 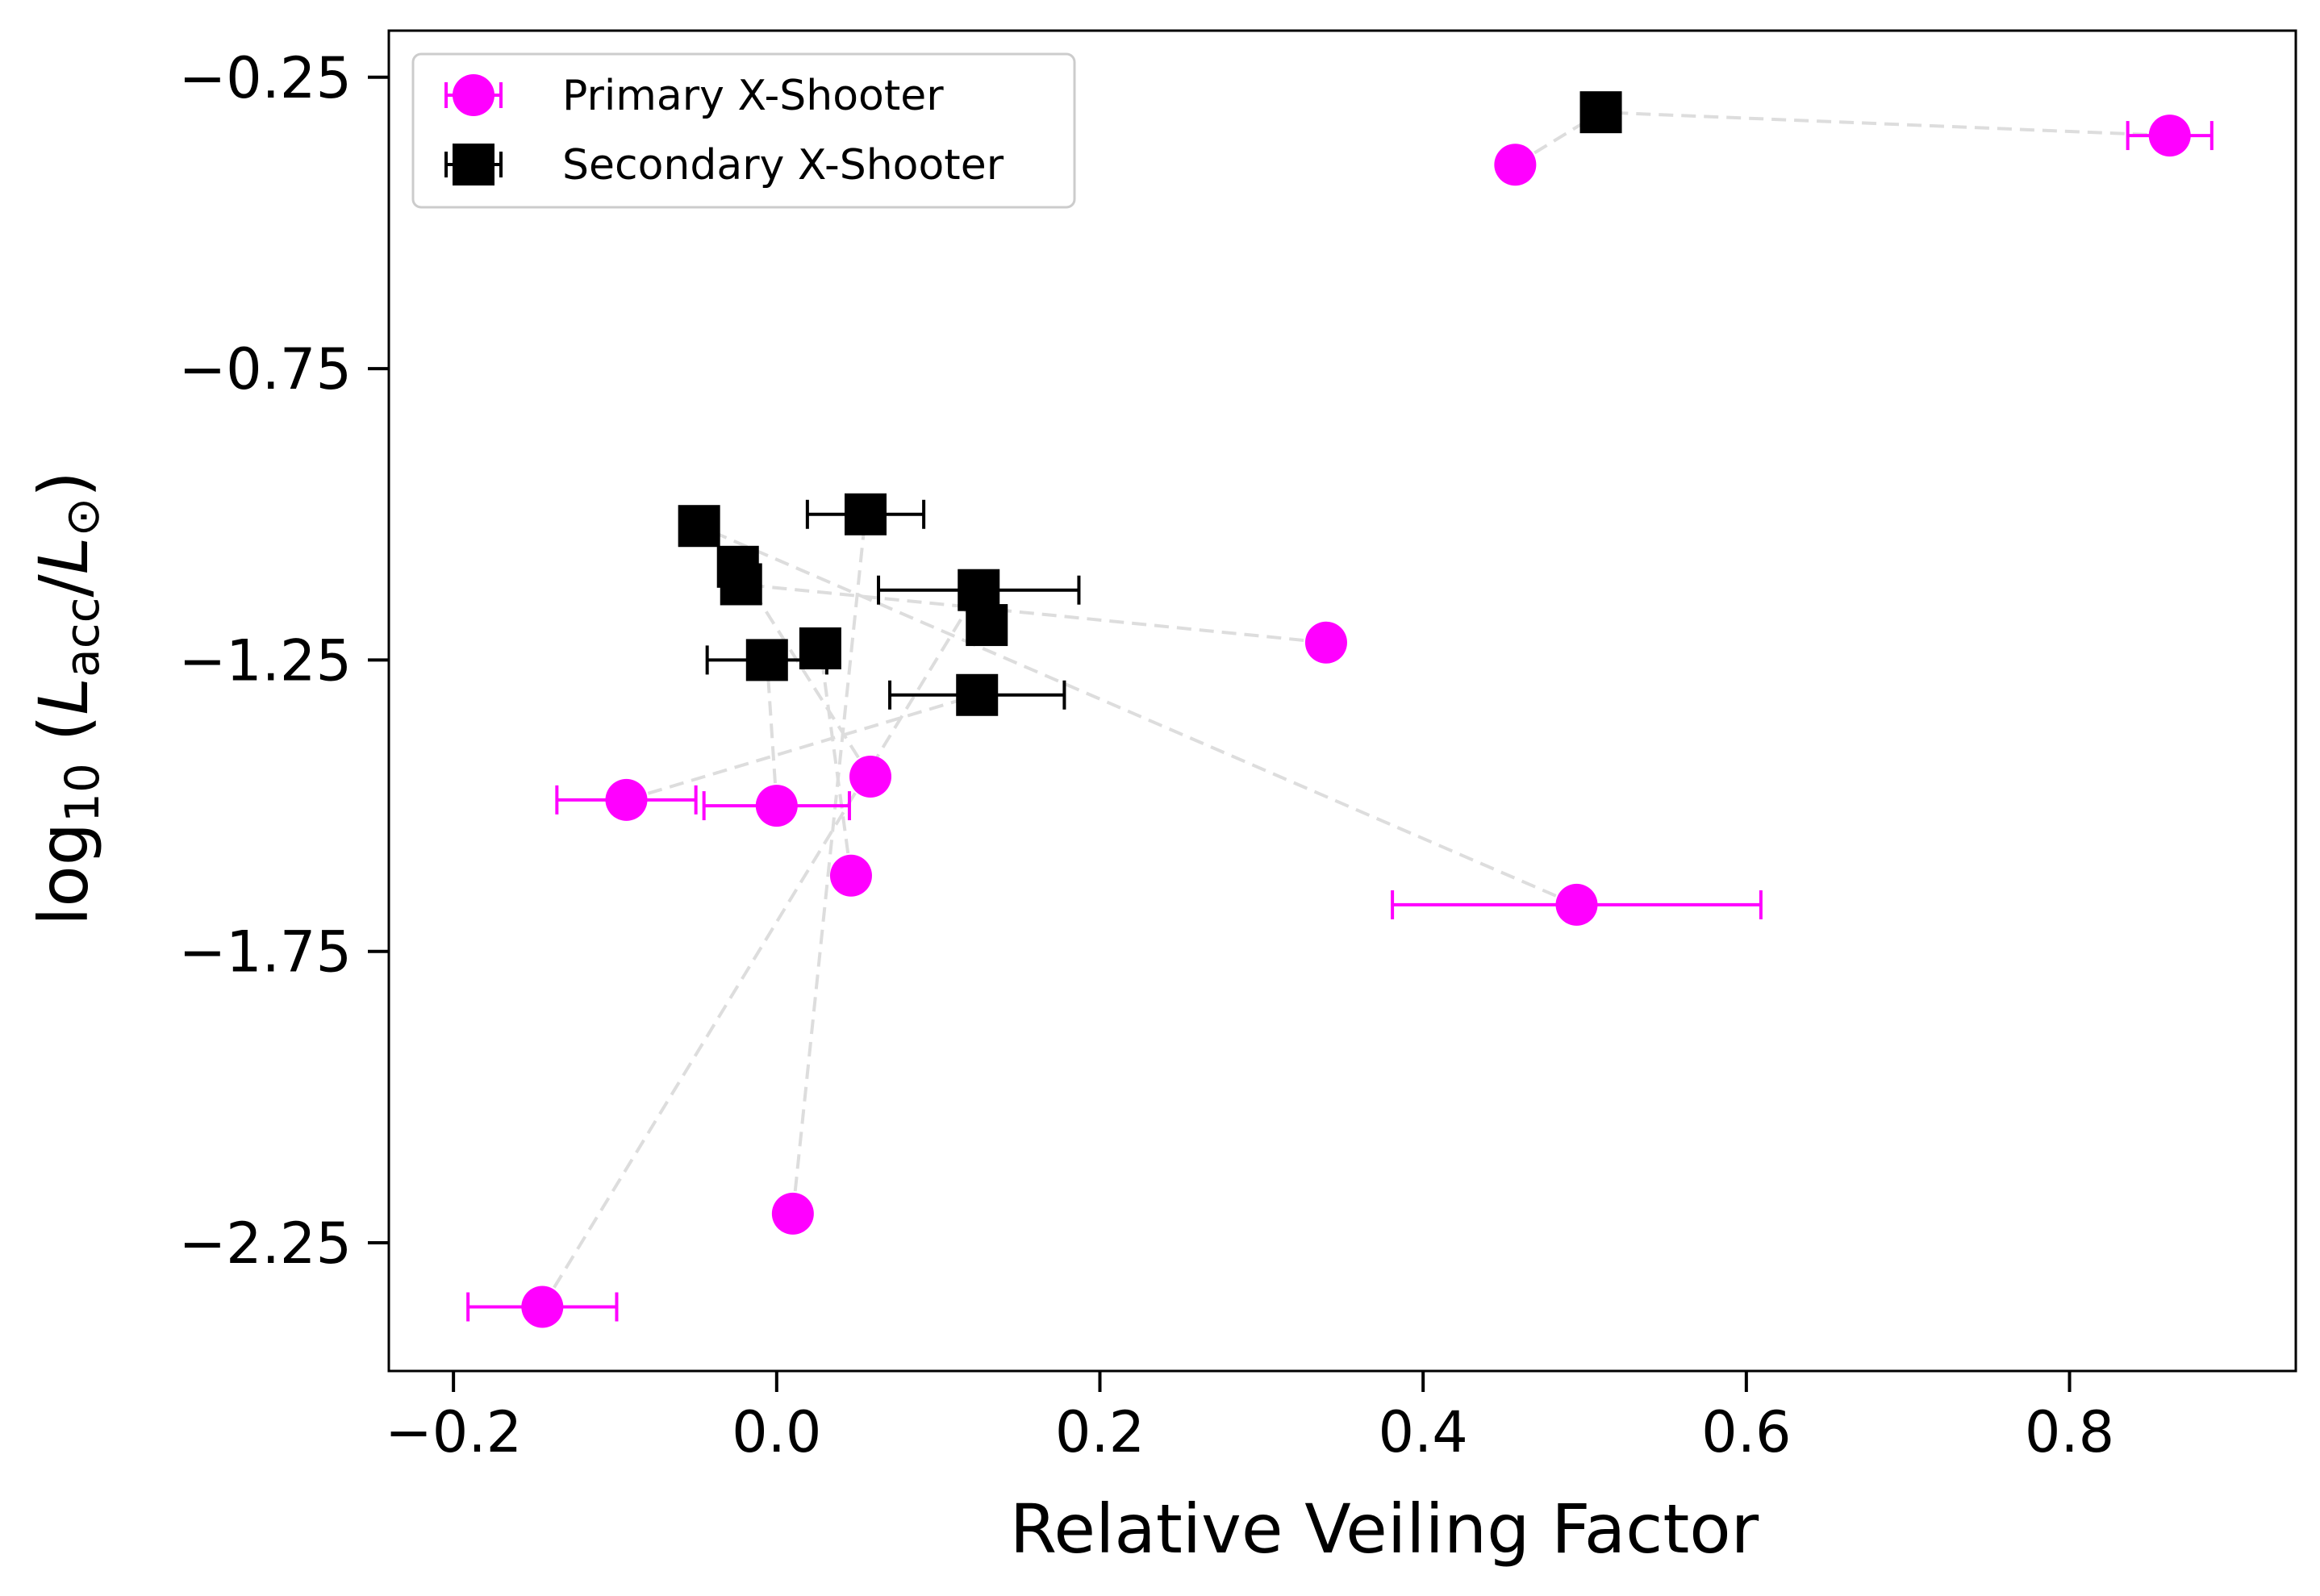 What do you see at coordinates (1249, 1418) in the screenshot?
I see `x-axis-ticks: −0.2 0.0 0.2 0.4 0.6 0.8` at bounding box center [1249, 1418].